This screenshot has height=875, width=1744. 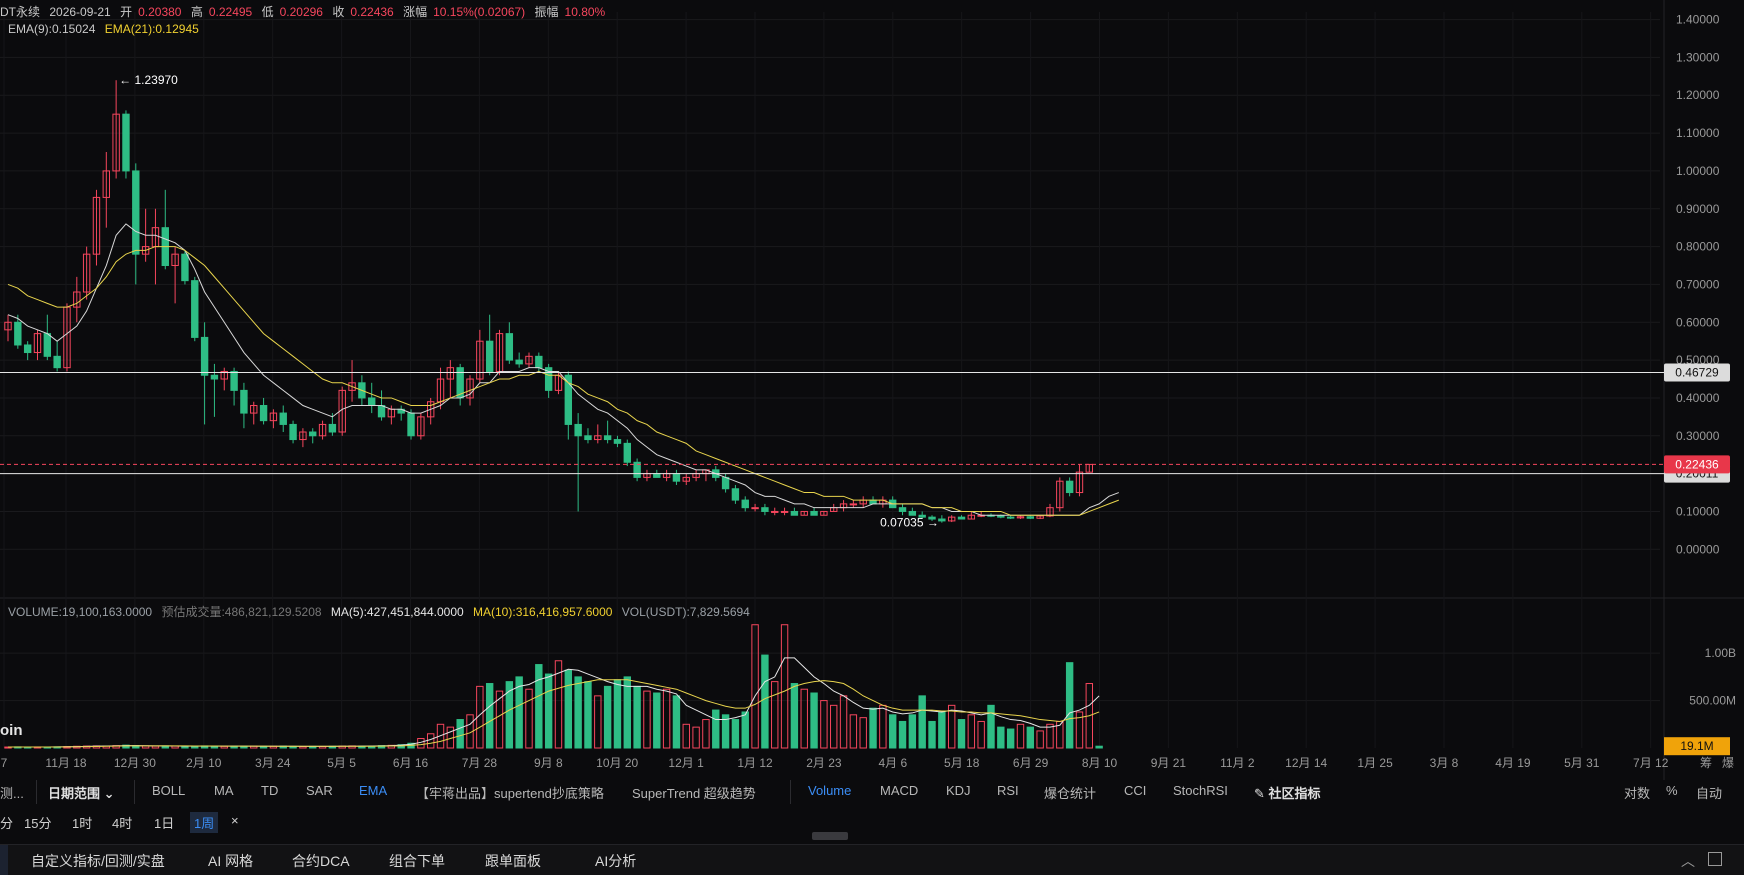 I want to click on interval-1w: 1周, so click(x=204, y=822).